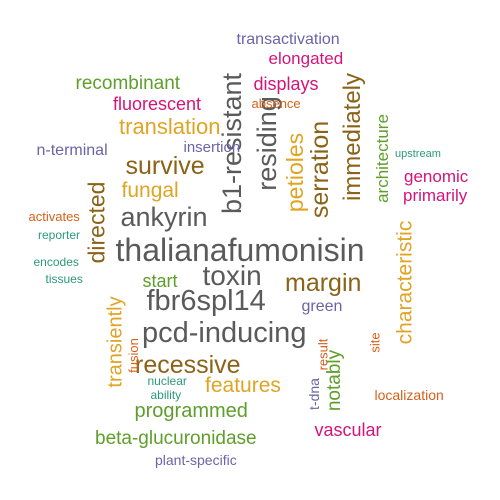  I want to click on cloud-word: green, so click(322, 306).